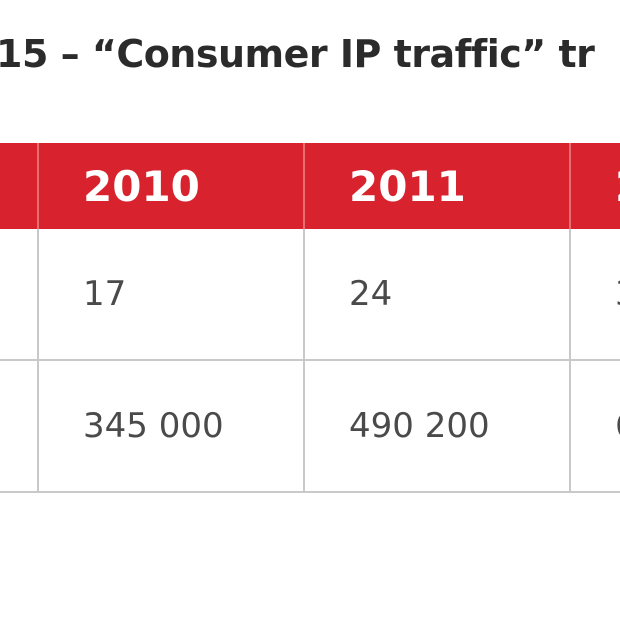 The image size is (620, 620). What do you see at coordinates (437, 186) in the screenshot?
I see `header-cell-2011: 2011` at bounding box center [437, 186].